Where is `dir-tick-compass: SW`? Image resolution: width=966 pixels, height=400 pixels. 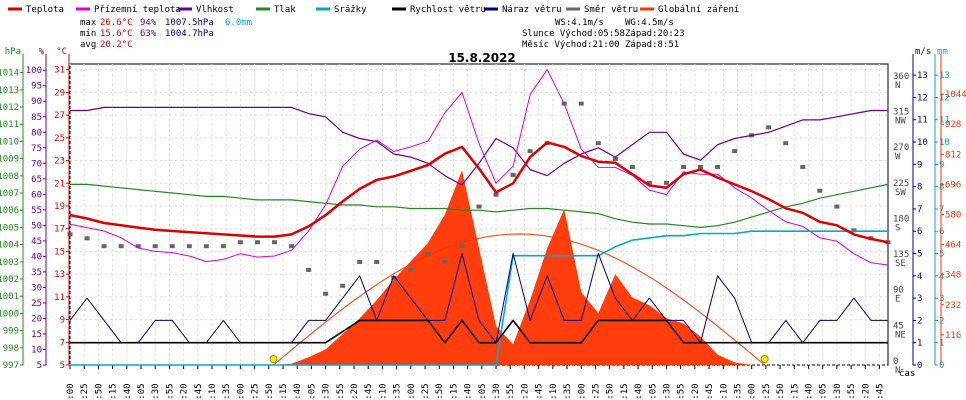
dir-tick-compass: SW is located at coordinates (900, 193).